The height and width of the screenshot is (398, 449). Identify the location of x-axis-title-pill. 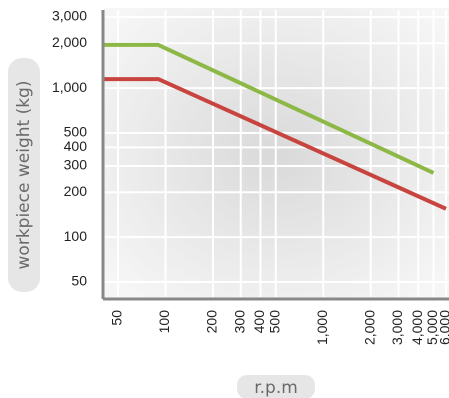
(276, 386).